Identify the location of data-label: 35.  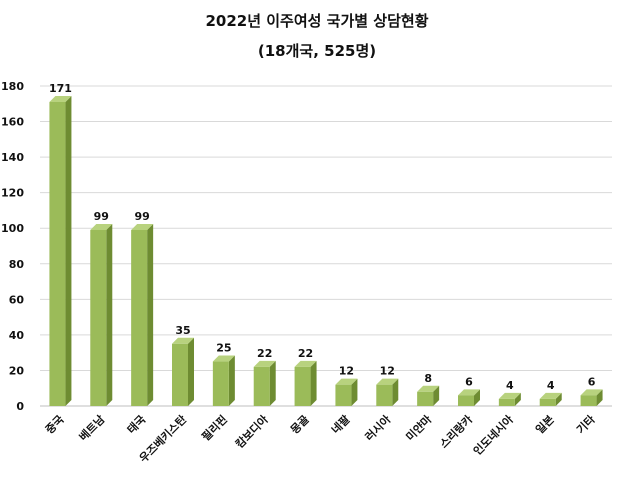
(182, 330).